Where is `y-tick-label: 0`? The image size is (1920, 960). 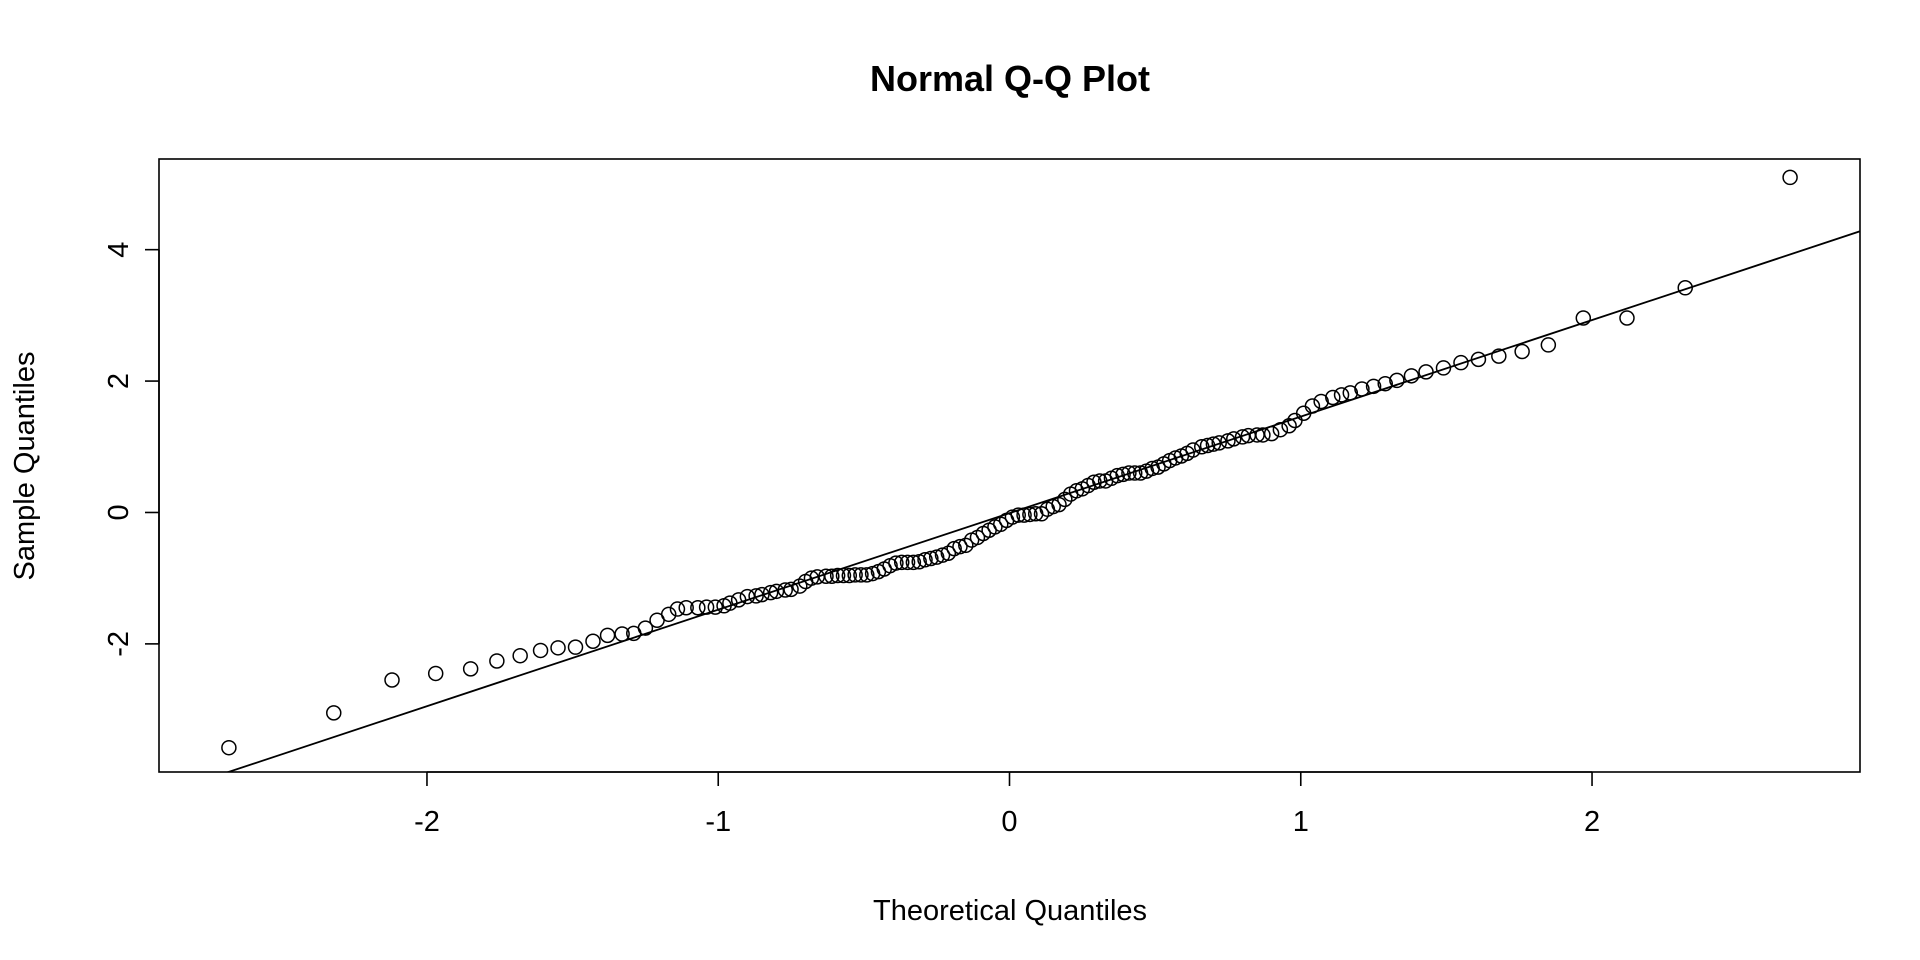 y-tick-label: 0 is located at coordinates (119, 512).